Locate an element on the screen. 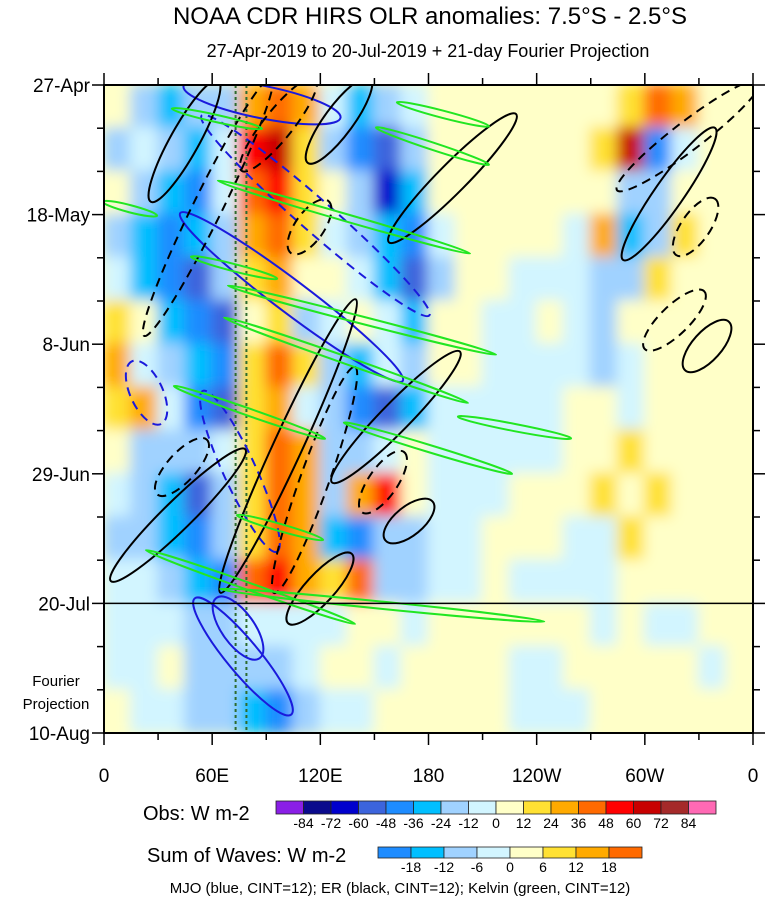 The image size is (772, 899). obs-colorbar-tick-label: 72 is located at coordinates (661, 823).